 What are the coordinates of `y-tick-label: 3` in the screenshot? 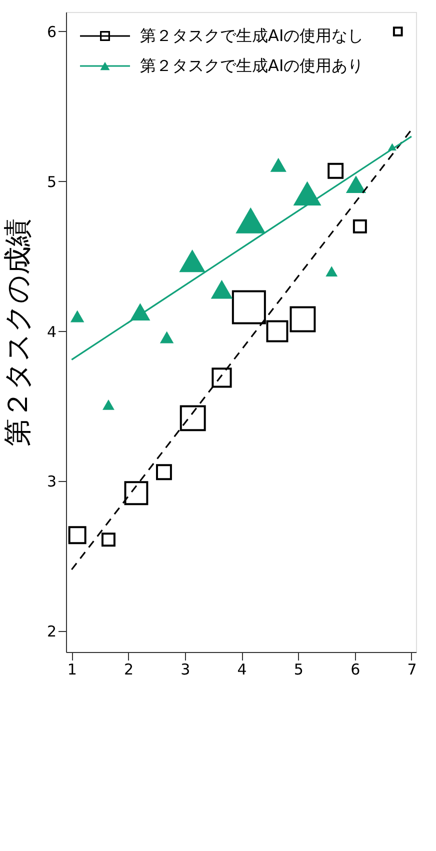 It's located at (51, 481).